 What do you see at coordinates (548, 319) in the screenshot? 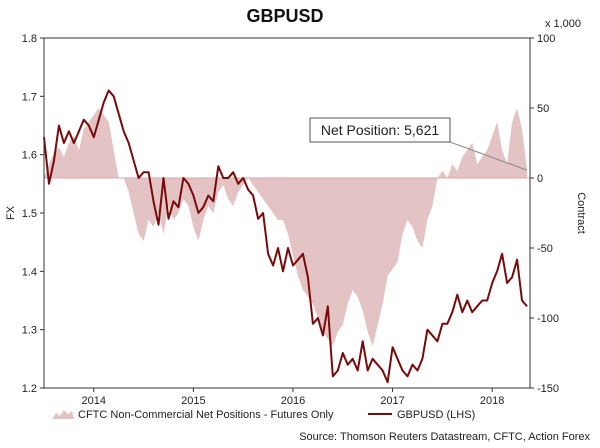
I see `right-tick-label: -100` at bounding box center [548, 319].